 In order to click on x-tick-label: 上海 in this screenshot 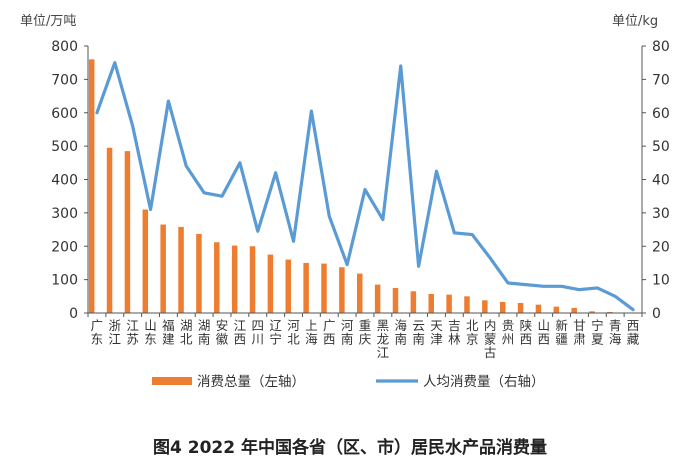, I will do `click(311, 332)`.